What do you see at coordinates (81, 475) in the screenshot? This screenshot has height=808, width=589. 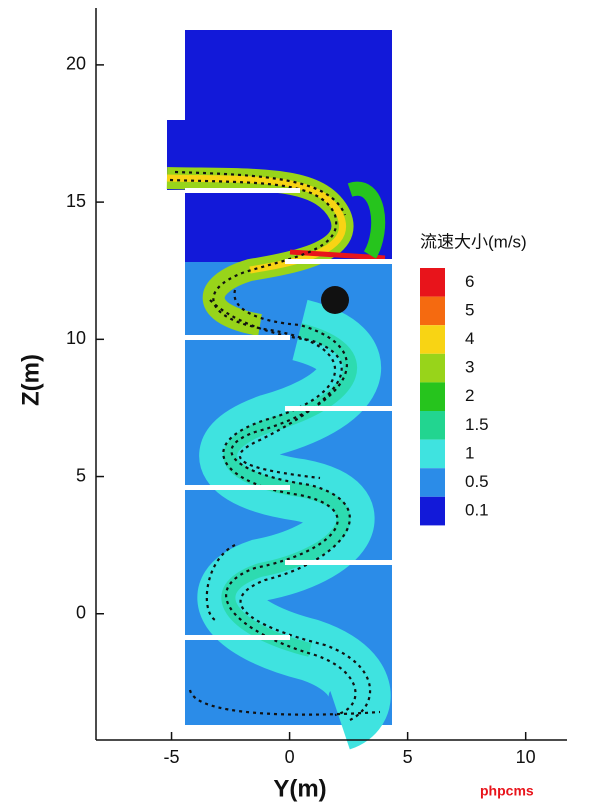 I see `y-tick-label: 5` at bounding box center [81, 475].